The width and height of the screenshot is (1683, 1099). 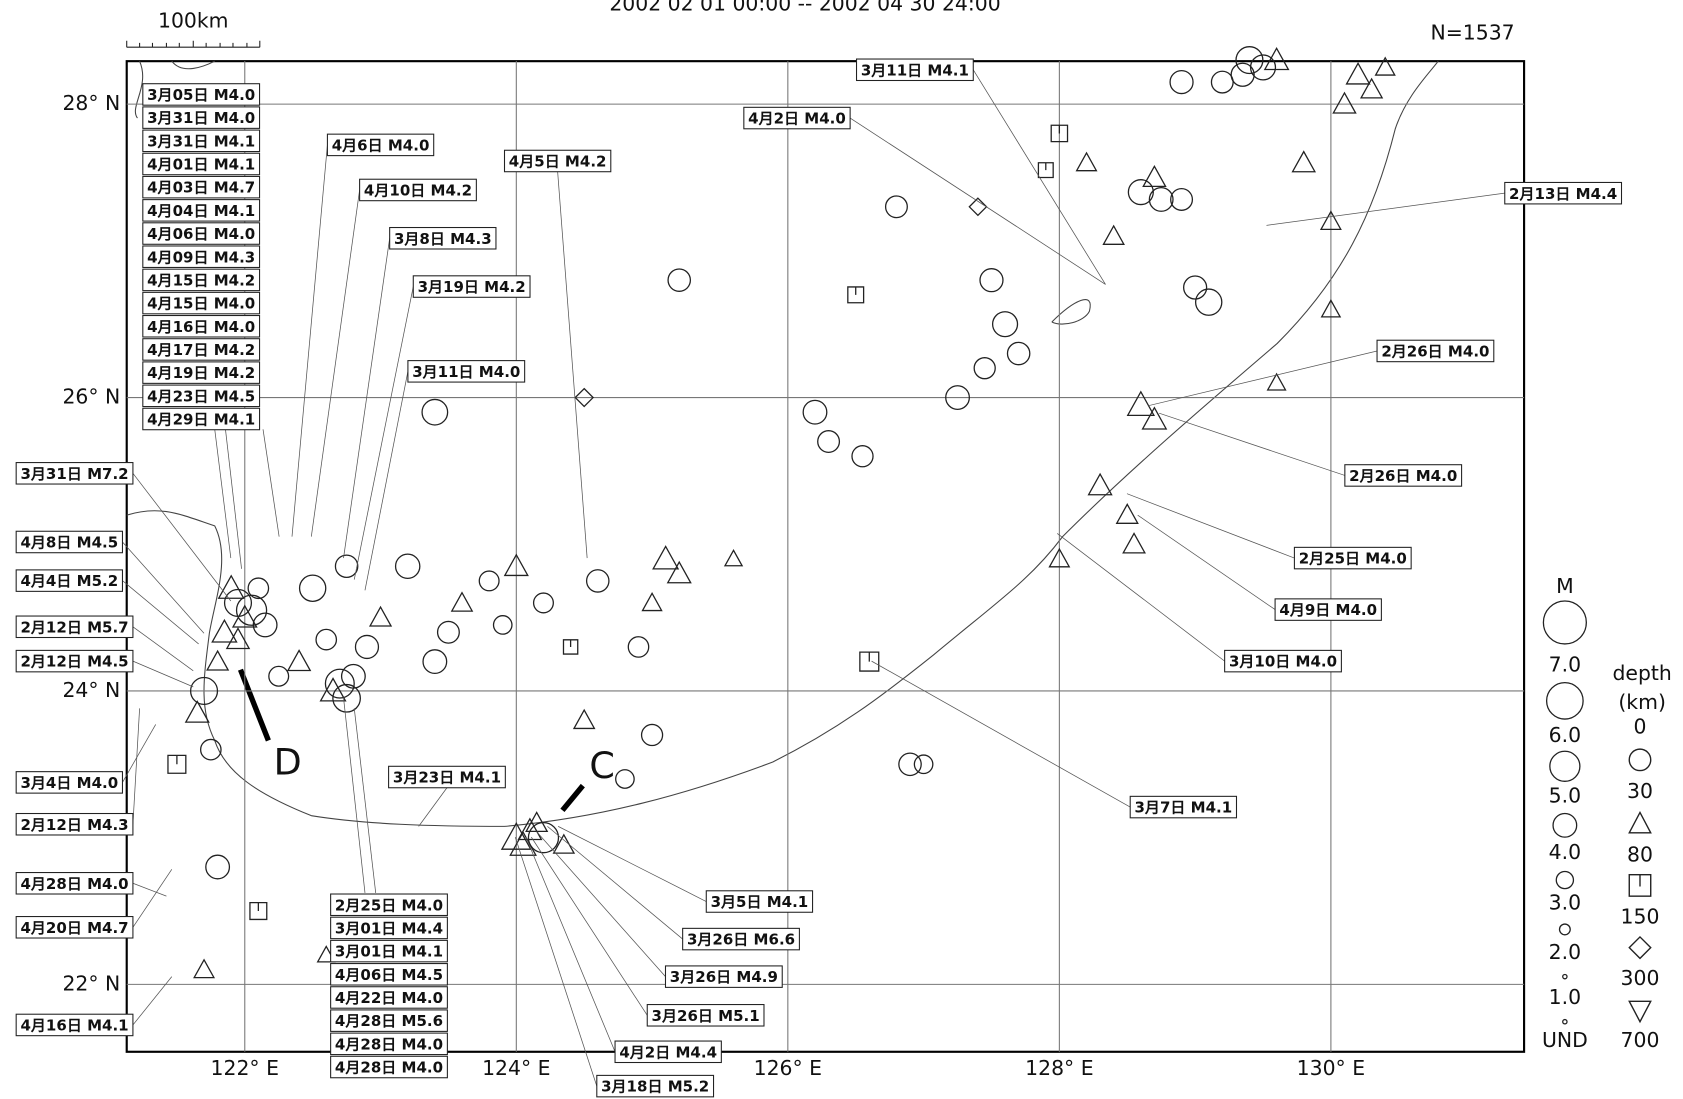 What do you see at coordinates (1563, 194) in the screenshot?
I see `annotation-label: 2月13日 M4.4` at bounding box center [1563, 194].